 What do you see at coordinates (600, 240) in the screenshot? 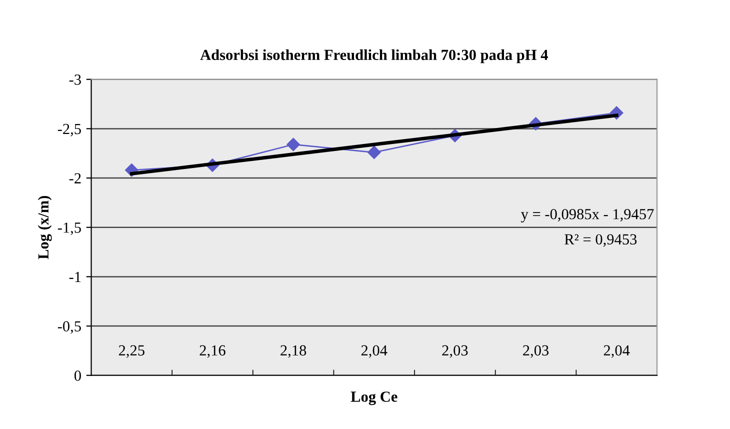
I see `annotation: R² = 0,9453` at bounding box center [600, 240].